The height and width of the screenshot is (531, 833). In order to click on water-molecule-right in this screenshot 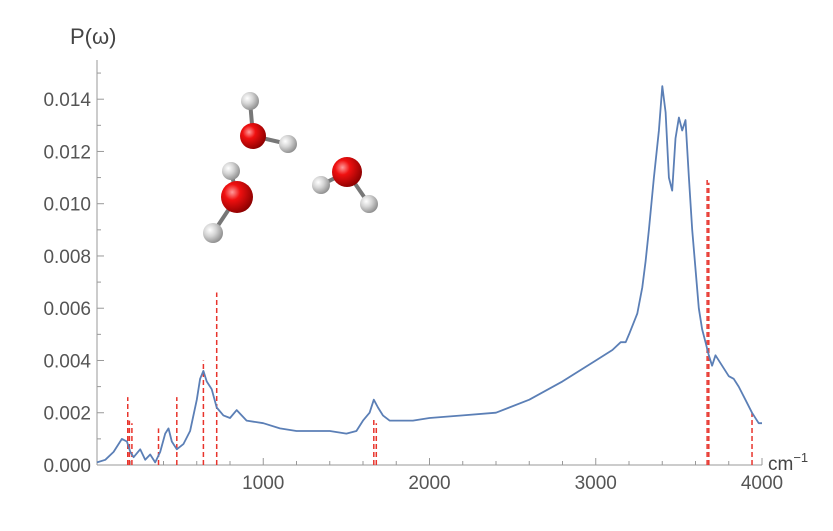, I will do `click(345, 185)`.